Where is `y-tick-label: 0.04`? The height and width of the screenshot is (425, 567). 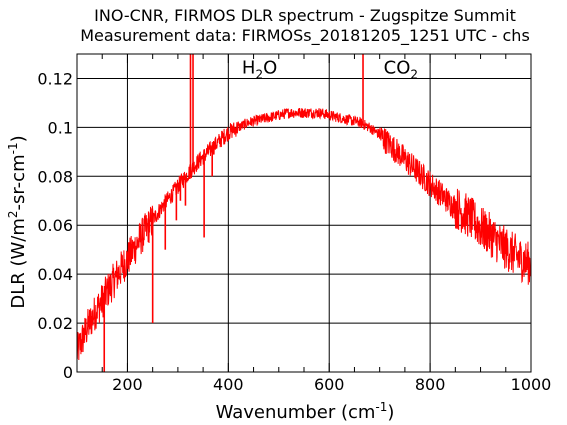
y-tick-label: 0.04 is located at coordinates (55, 274).